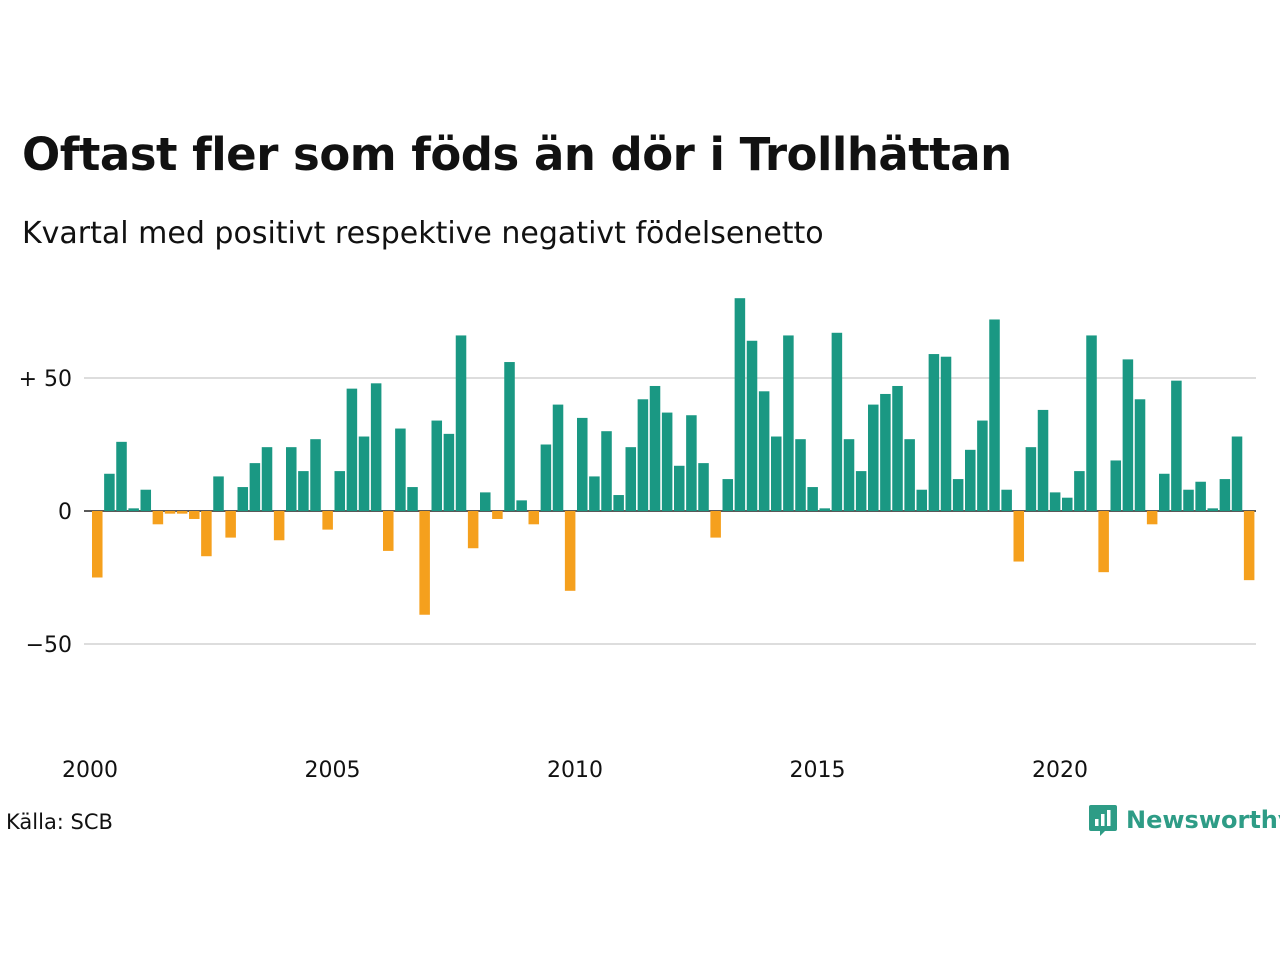  What do you see at coordinates (333, 770) in the screenshot?
I see `x-tick-label: 2005` at bounding box center [333, 770].